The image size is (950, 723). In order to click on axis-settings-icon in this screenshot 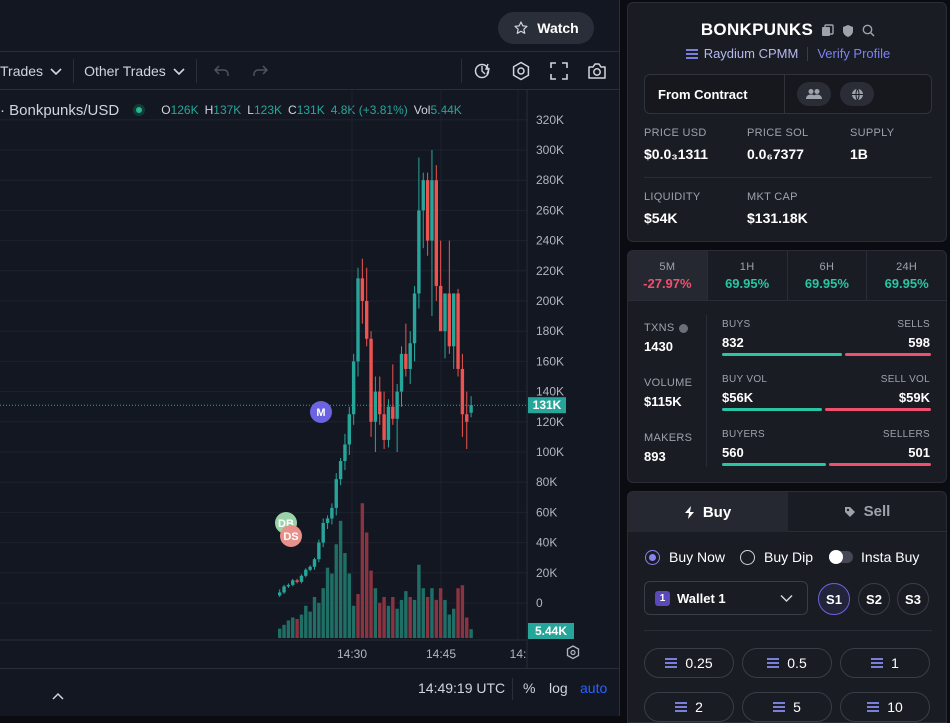, I will do `click(573, 652)`.